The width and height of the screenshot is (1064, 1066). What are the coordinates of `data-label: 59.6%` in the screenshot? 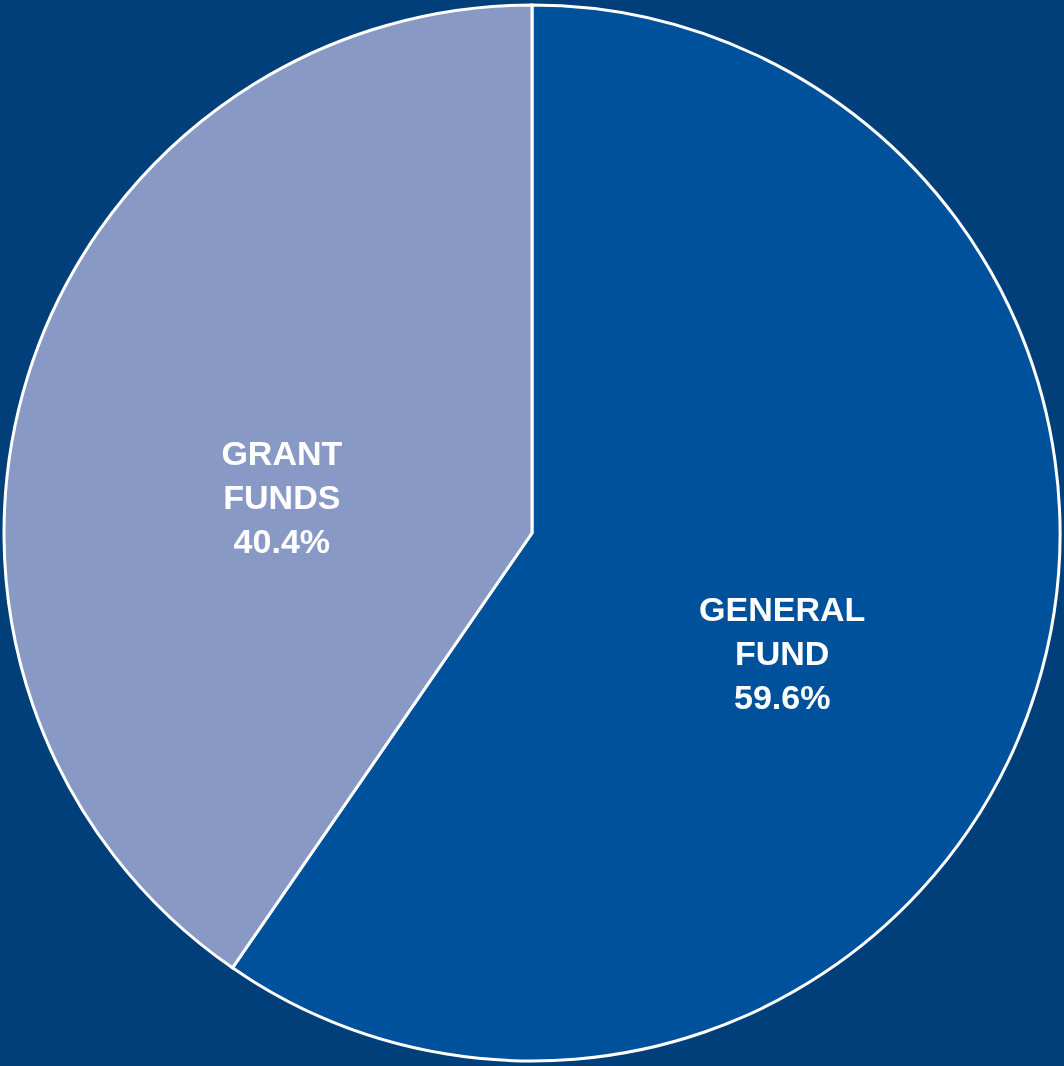 It's located at (782, 696).